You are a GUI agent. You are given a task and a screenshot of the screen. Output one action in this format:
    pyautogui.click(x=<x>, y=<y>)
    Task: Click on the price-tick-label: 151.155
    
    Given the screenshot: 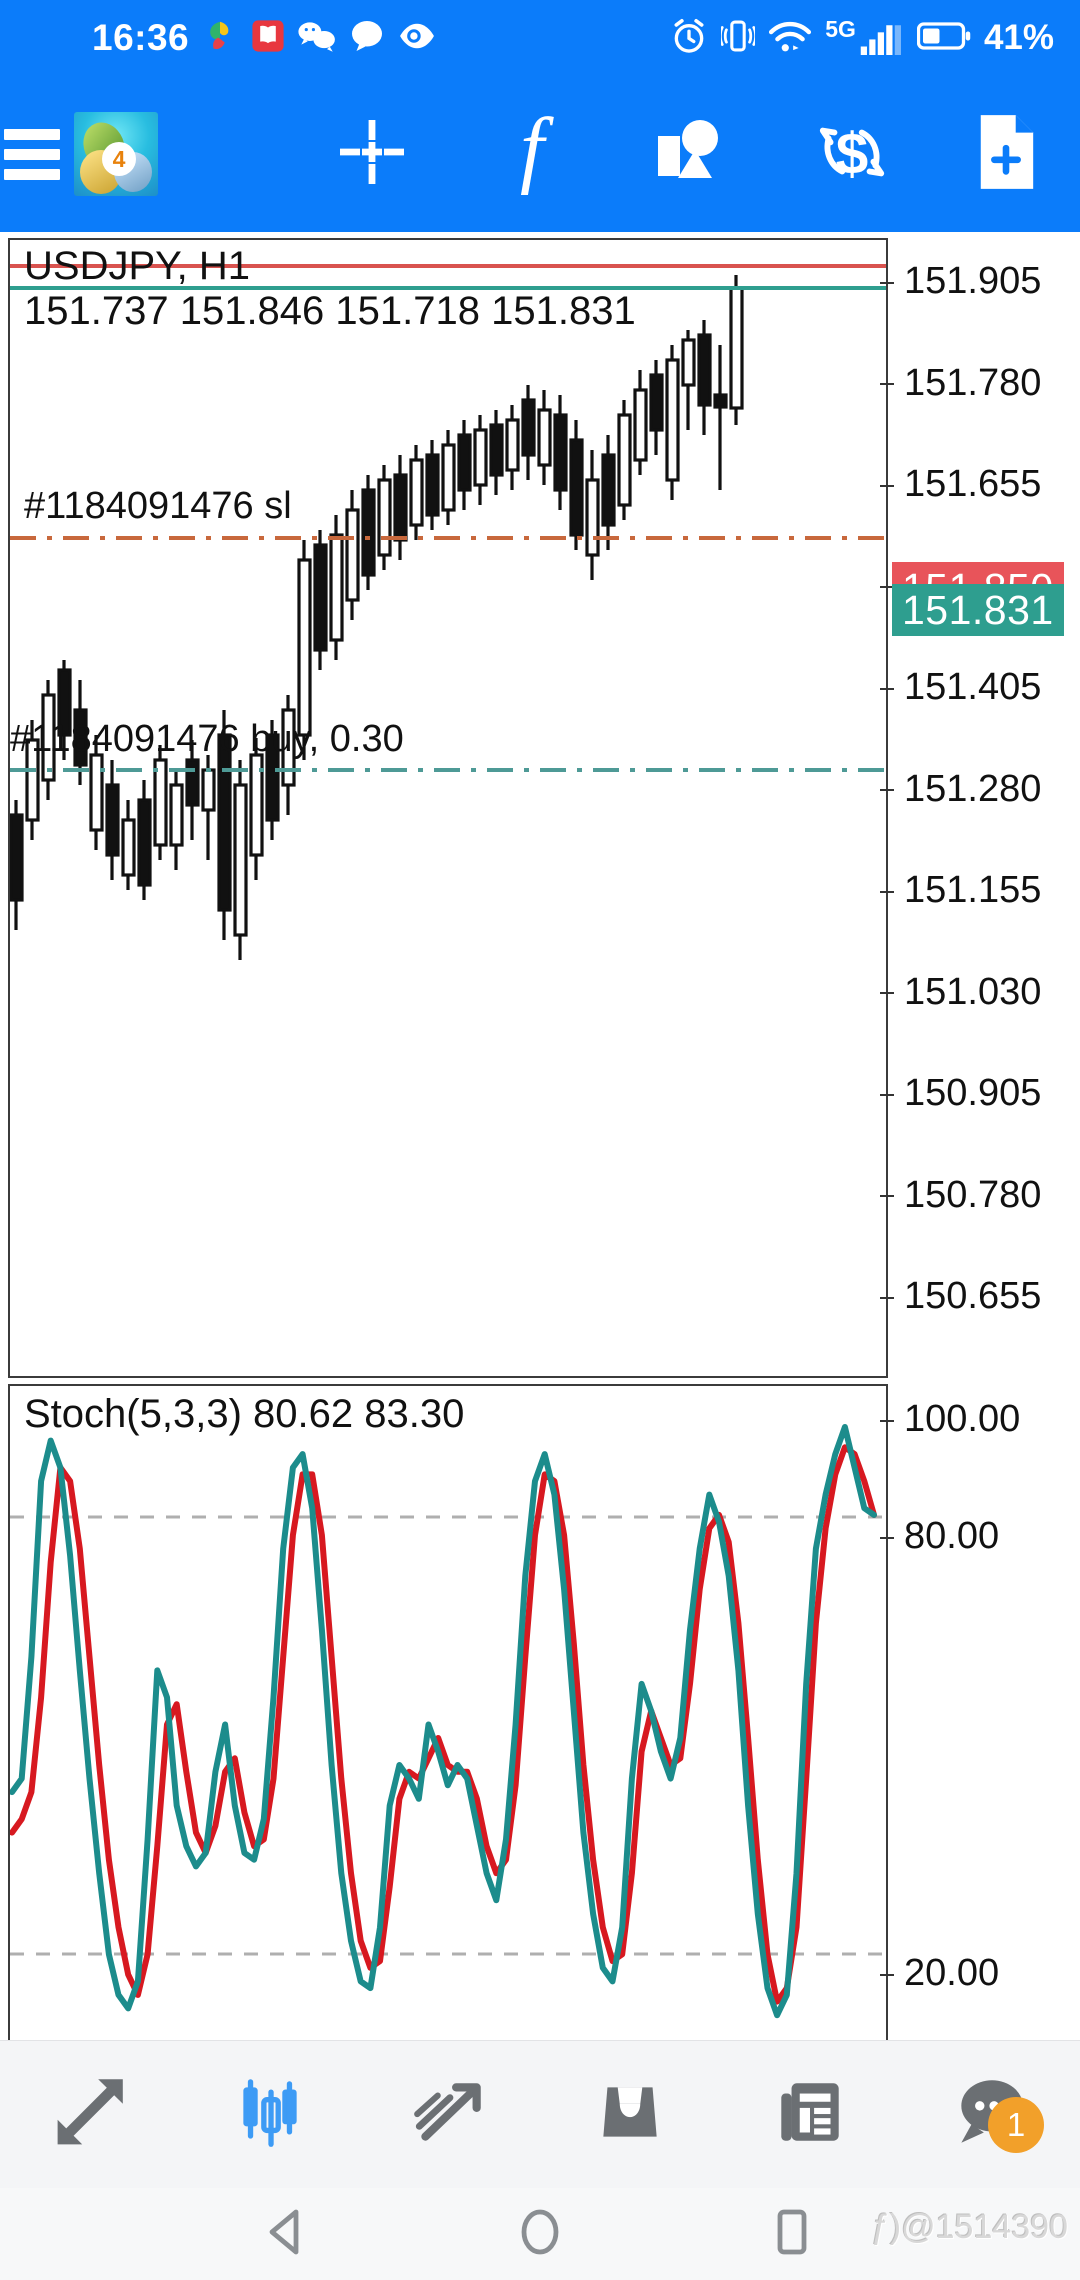 What is the action you would take?
    pyautogui.click(x=973, y=890)
    